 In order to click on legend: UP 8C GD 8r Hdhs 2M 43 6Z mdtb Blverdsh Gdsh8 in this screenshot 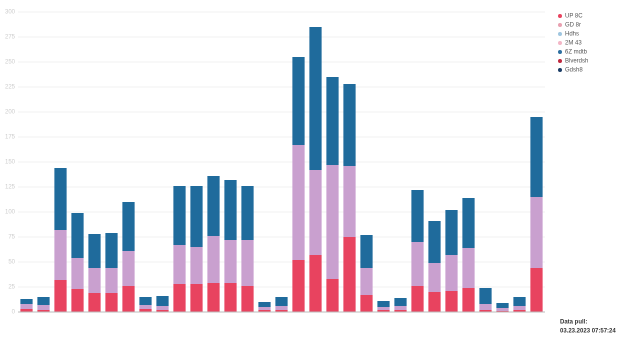, I will do `click(573, 44)`.